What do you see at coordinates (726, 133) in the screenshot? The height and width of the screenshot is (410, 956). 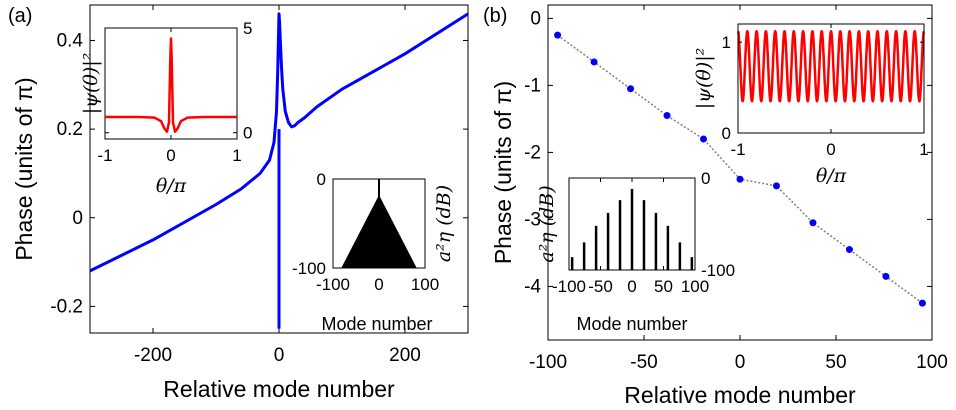 I see `b-inset-wavefunction-ytick-label: 0` at bounding box center [726, 133].